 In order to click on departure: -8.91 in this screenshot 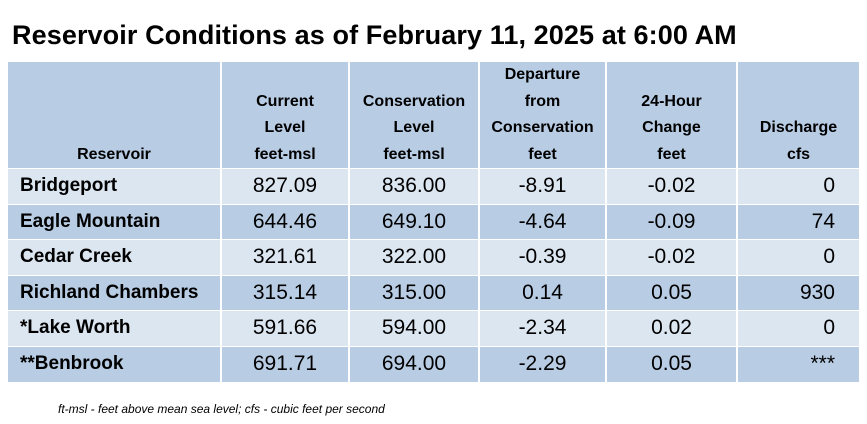, I will do `click(543, 186)`.